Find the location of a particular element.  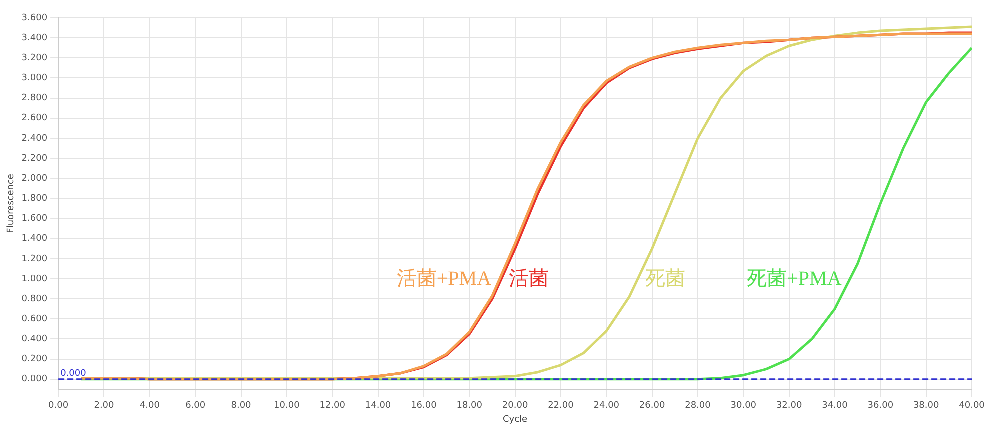

y-tick-label: 0.400 is located at coordinates (35, 339).